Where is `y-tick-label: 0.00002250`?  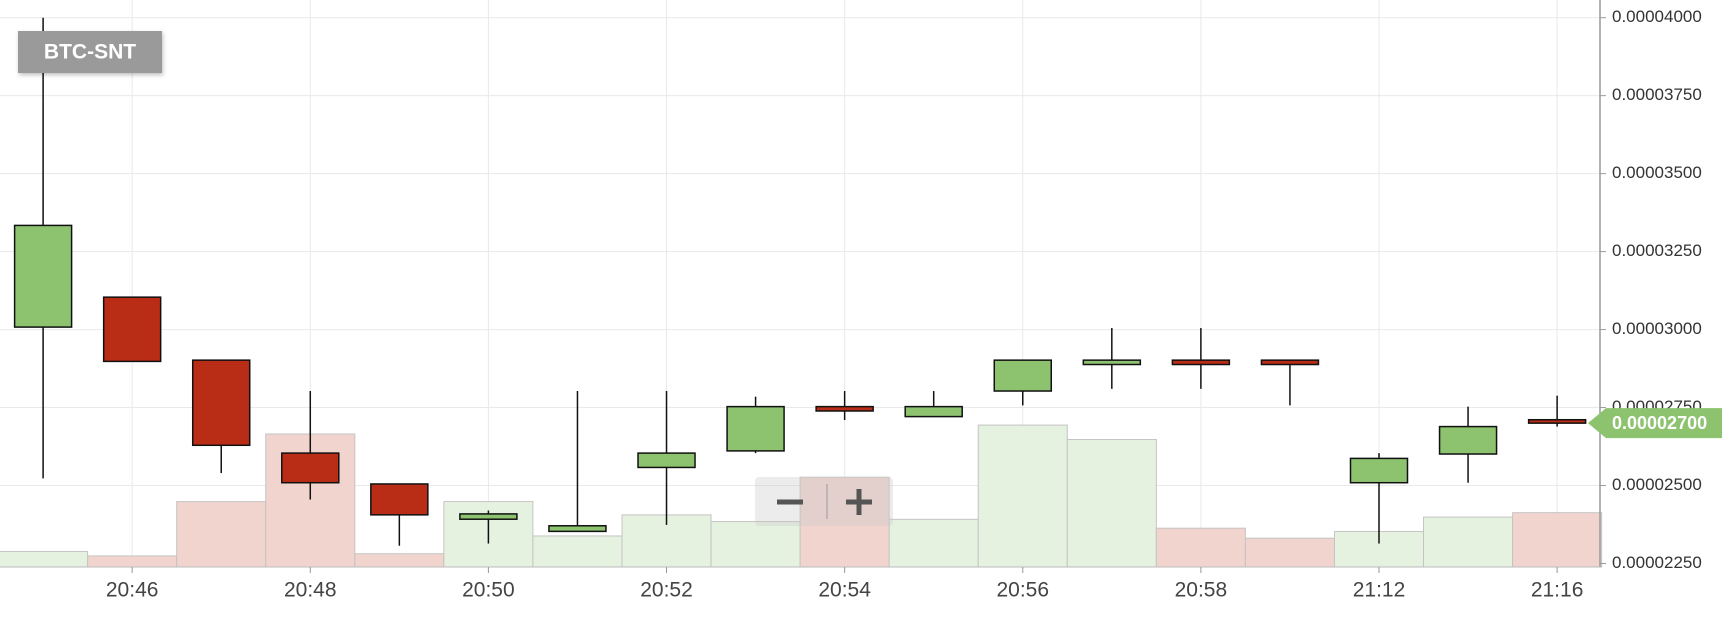 y-tick-label: 0.00002250 is located at coordinates (1657, 562).